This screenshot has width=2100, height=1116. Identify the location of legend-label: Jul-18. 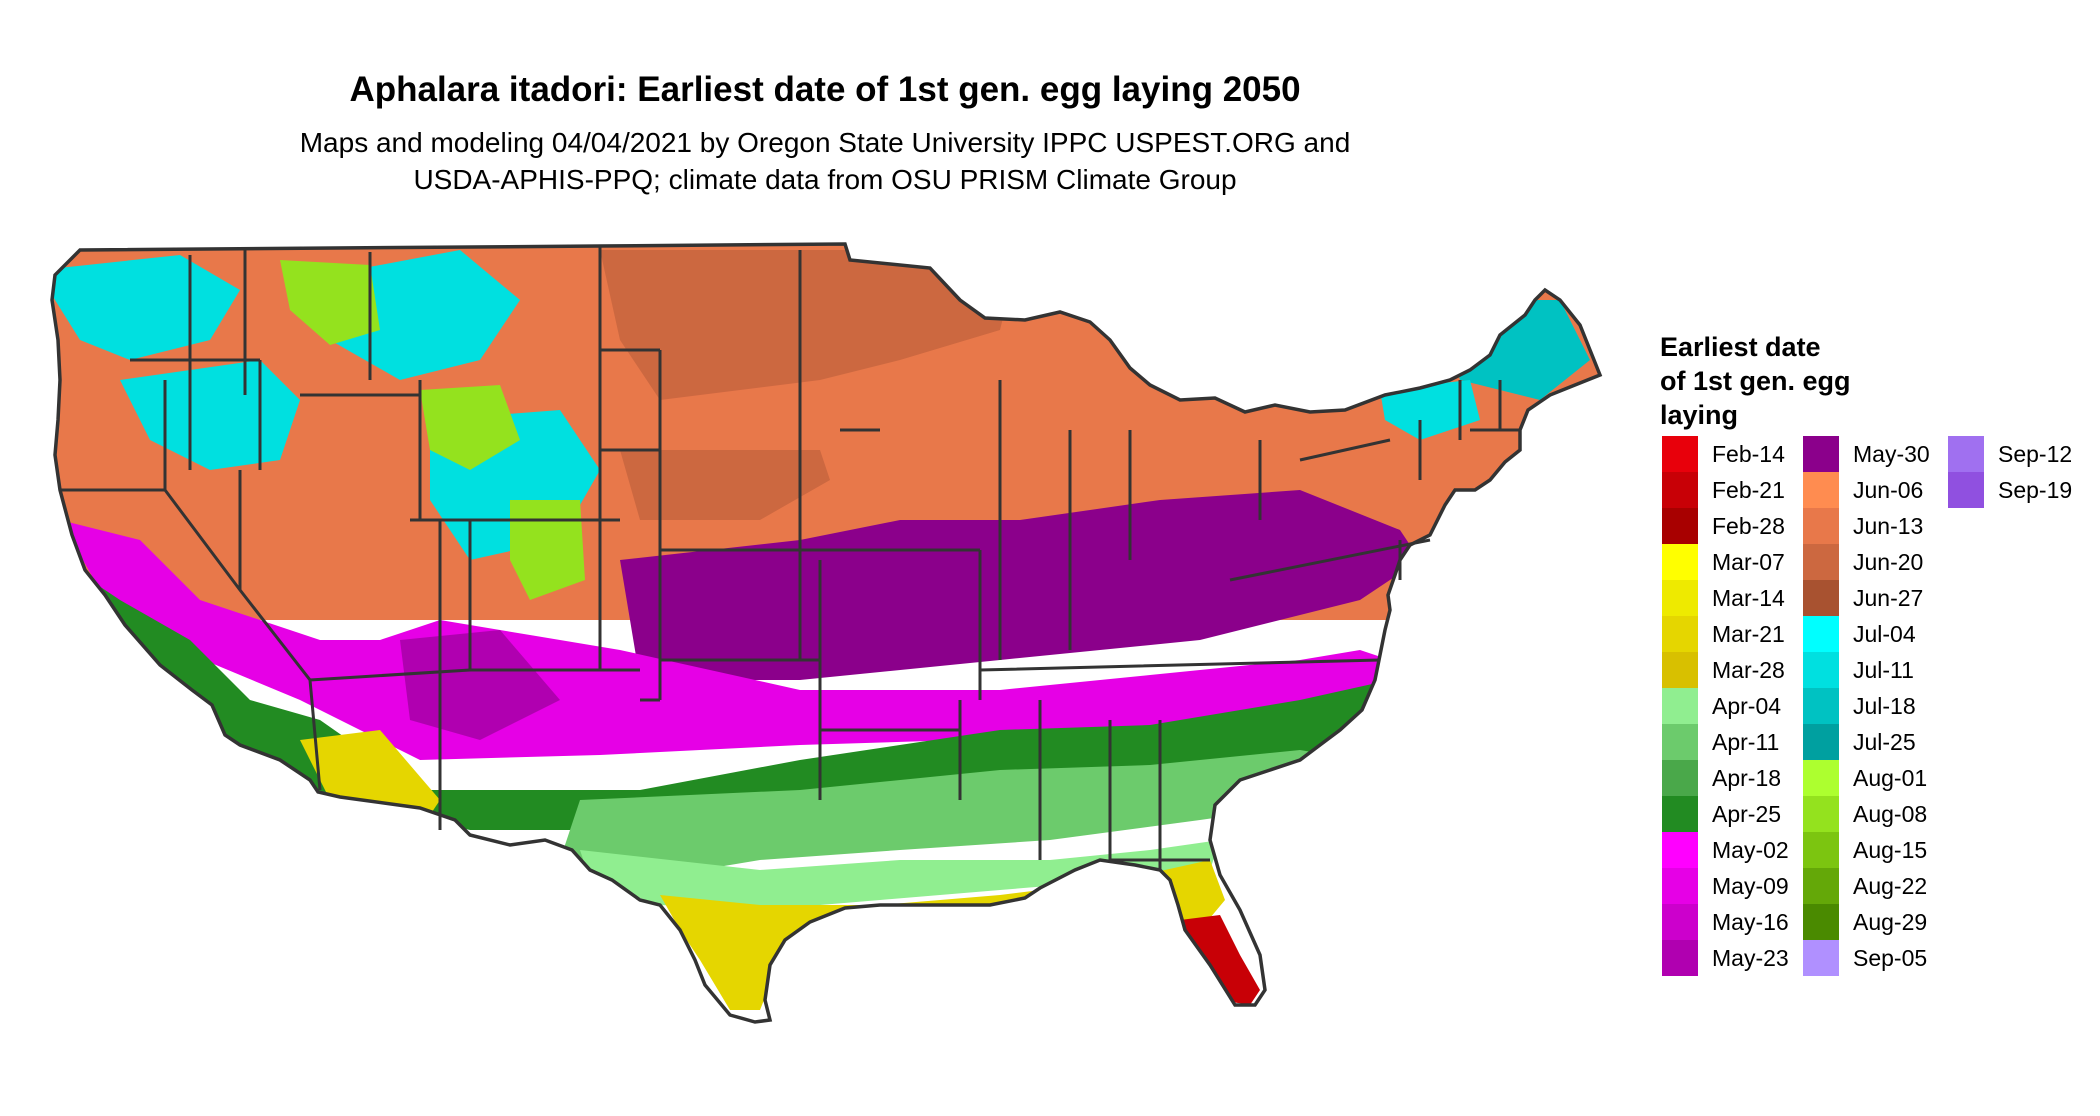
(1884, 705).